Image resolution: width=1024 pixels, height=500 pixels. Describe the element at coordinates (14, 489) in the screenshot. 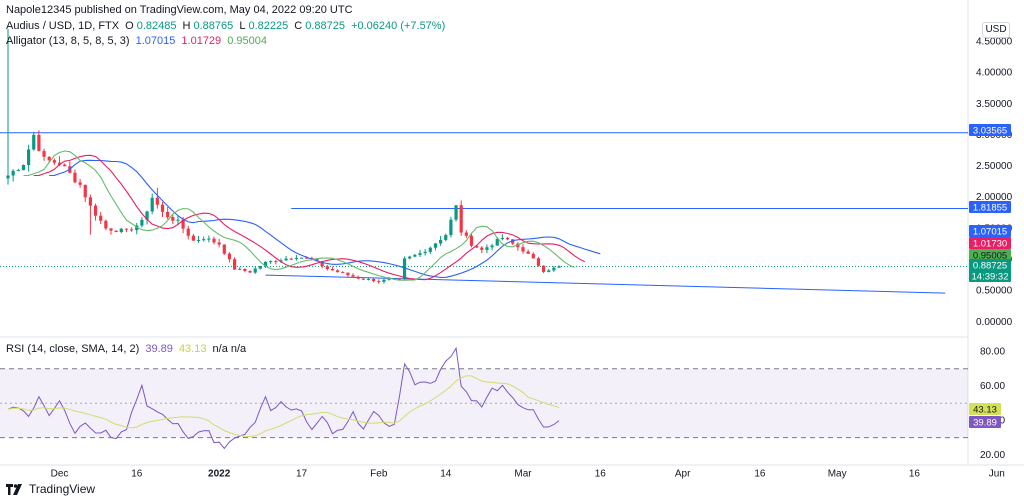

I see `tradingview-logo-icon` at that location.